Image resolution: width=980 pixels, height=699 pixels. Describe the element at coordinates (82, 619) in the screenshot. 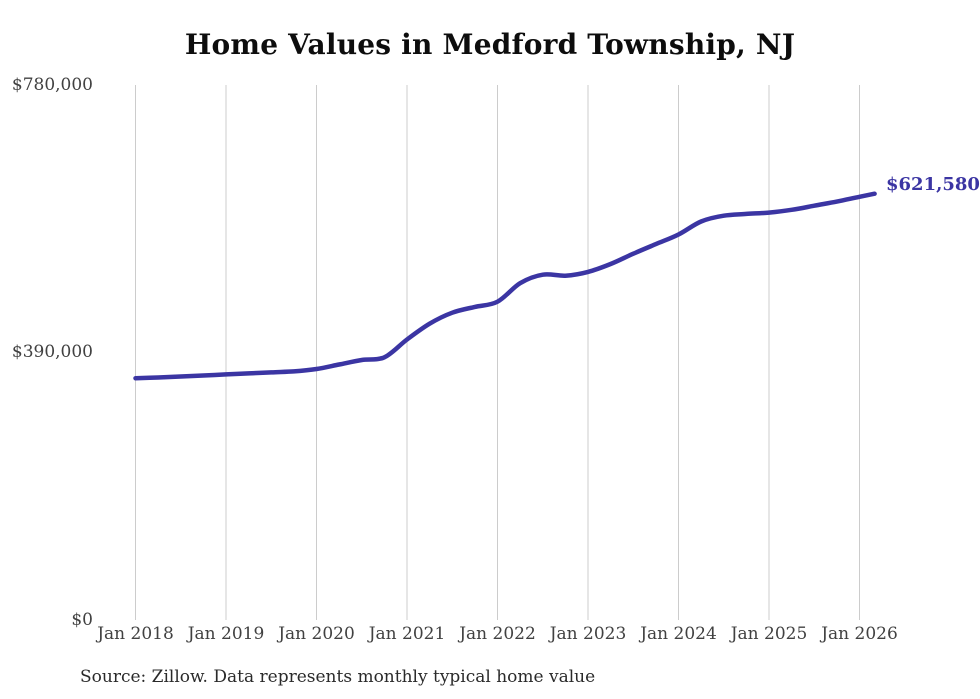

I see `y-tick-label: $0` at that location.